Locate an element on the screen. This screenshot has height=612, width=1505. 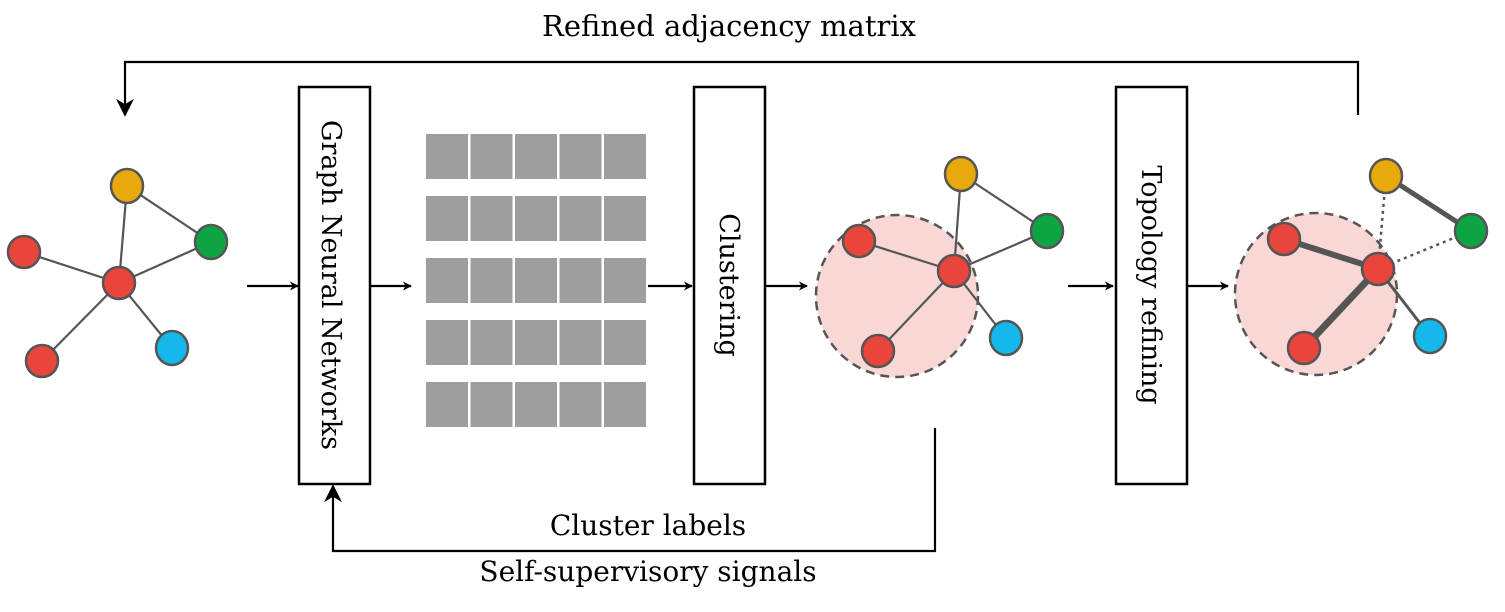
refined-adjacency-arrow is located at coordinates (738, 88).